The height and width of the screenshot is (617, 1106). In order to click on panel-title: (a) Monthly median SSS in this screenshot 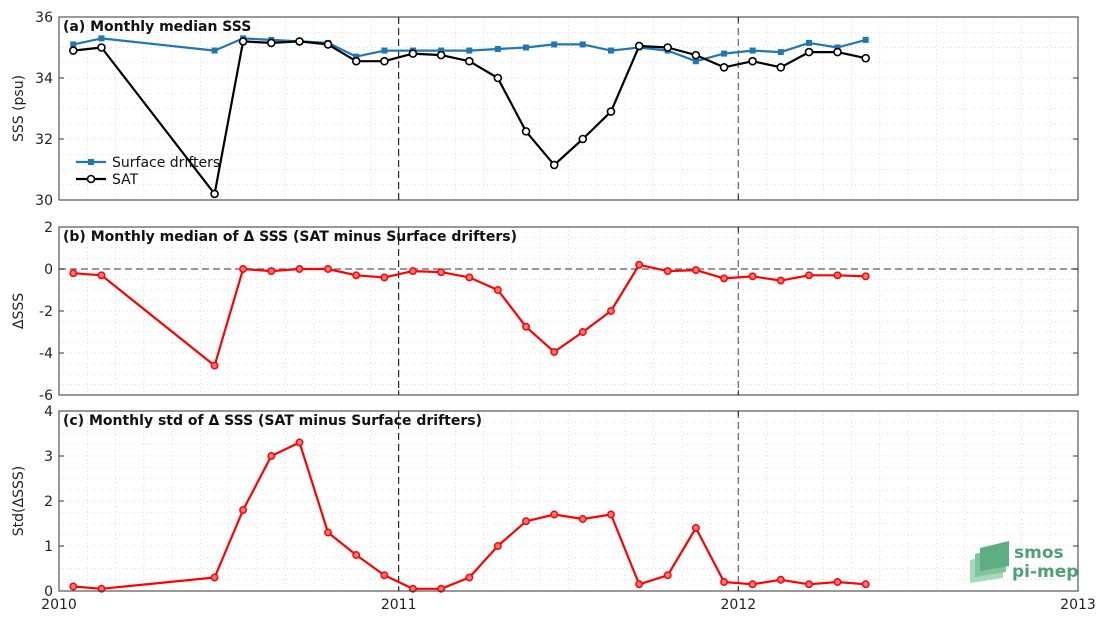, I will do `click(157, 27)`.